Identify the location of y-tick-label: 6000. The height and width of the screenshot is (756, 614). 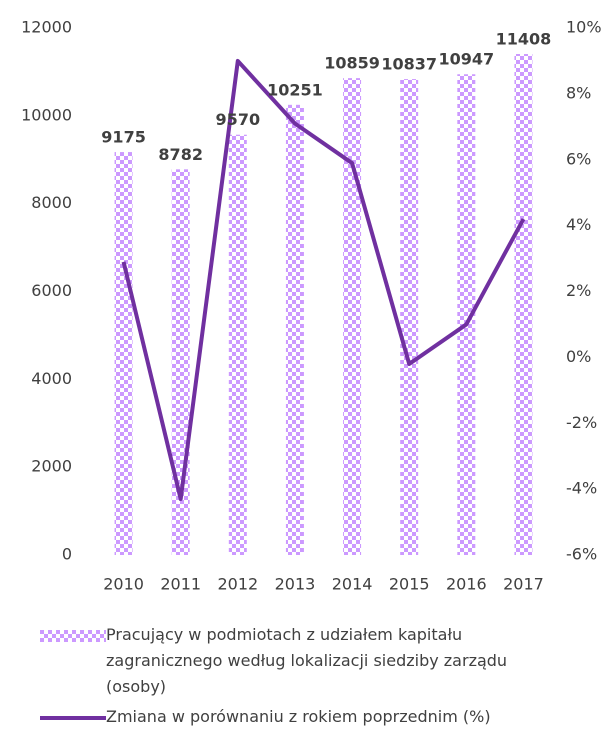
(51, 290).